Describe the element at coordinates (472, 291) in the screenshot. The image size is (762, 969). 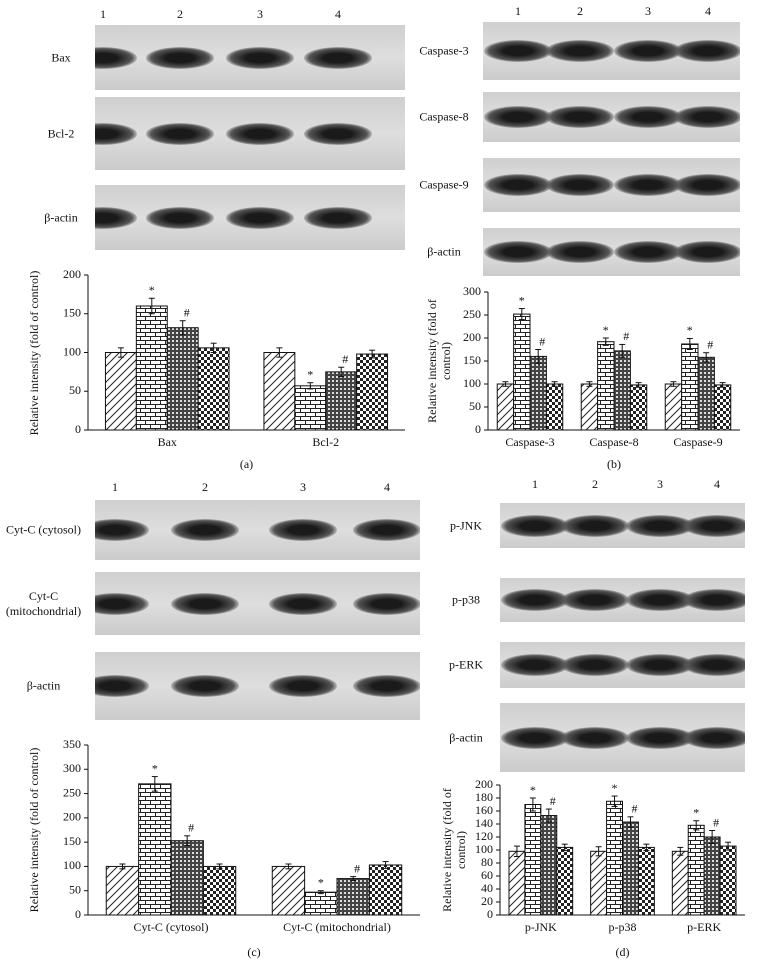
I see `y-tick-label: 300` at that location.